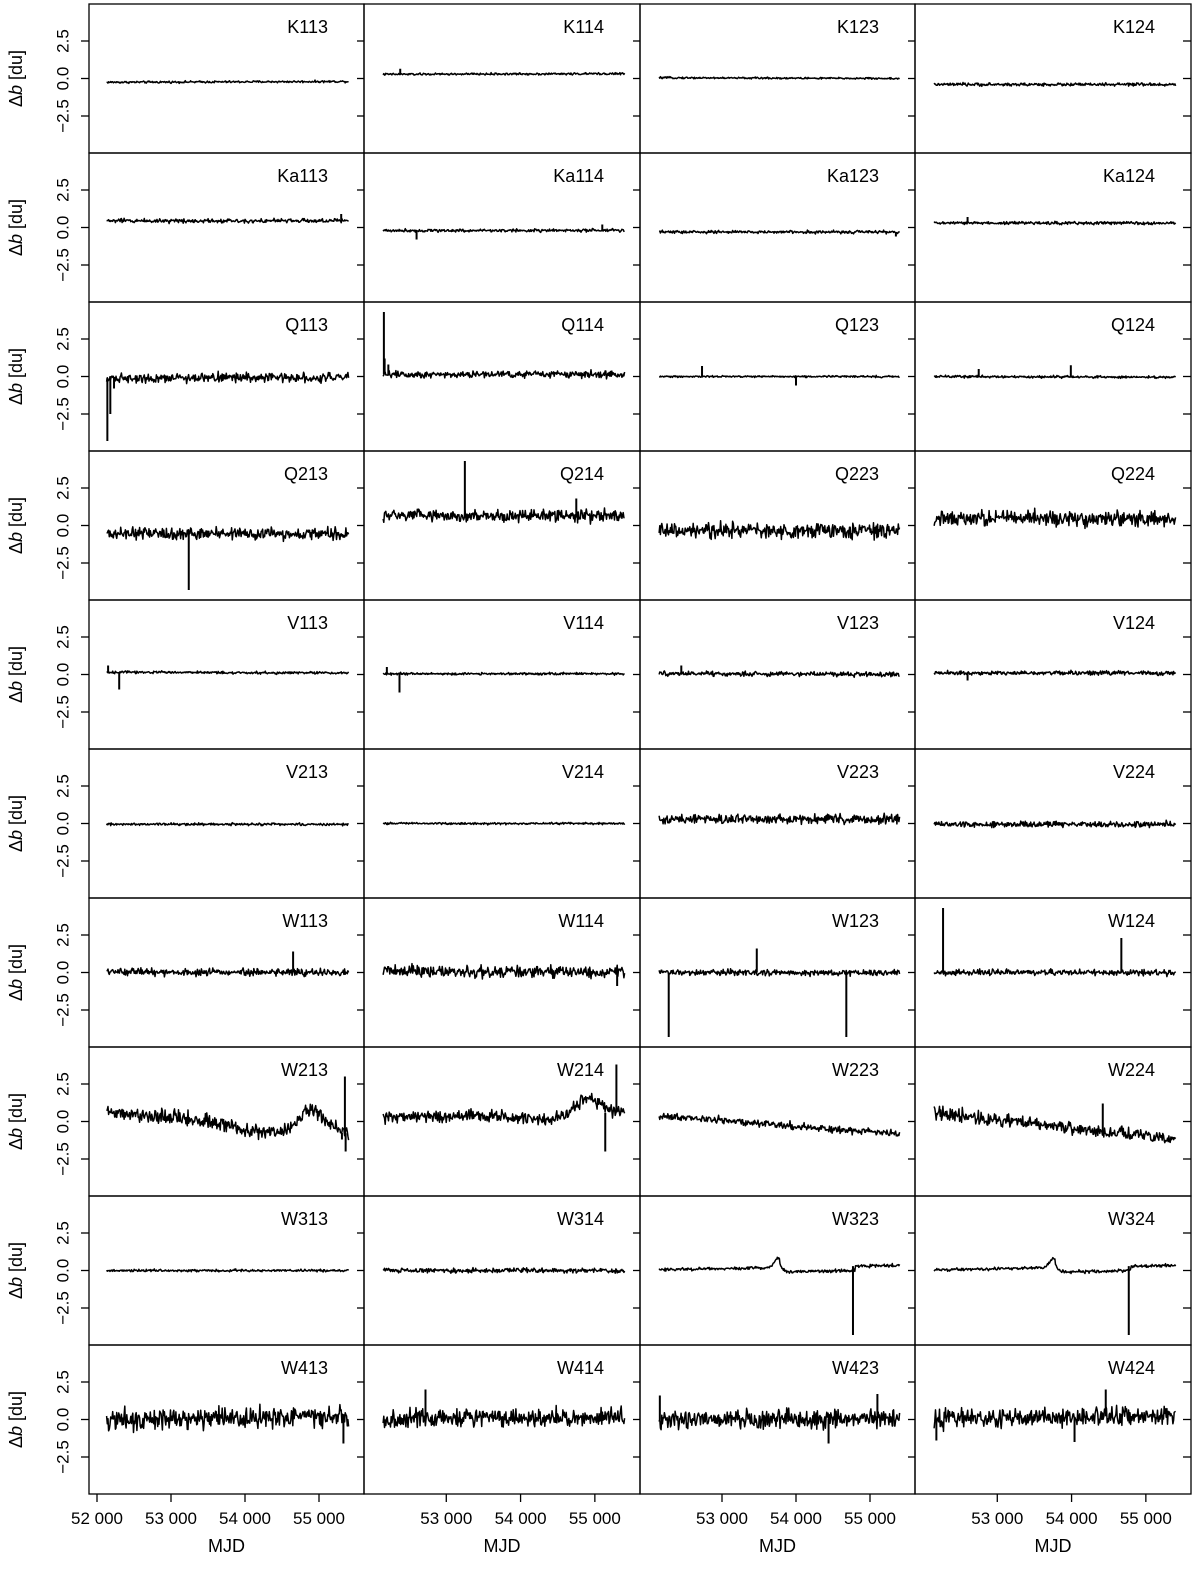 This screenshot has height=1573, width=1200. Describe the element at coordinates (185, 972) in the screenshot. I see `panel-w113: W113 2.5 0.0 −2.5 Δb [du]` at that location.